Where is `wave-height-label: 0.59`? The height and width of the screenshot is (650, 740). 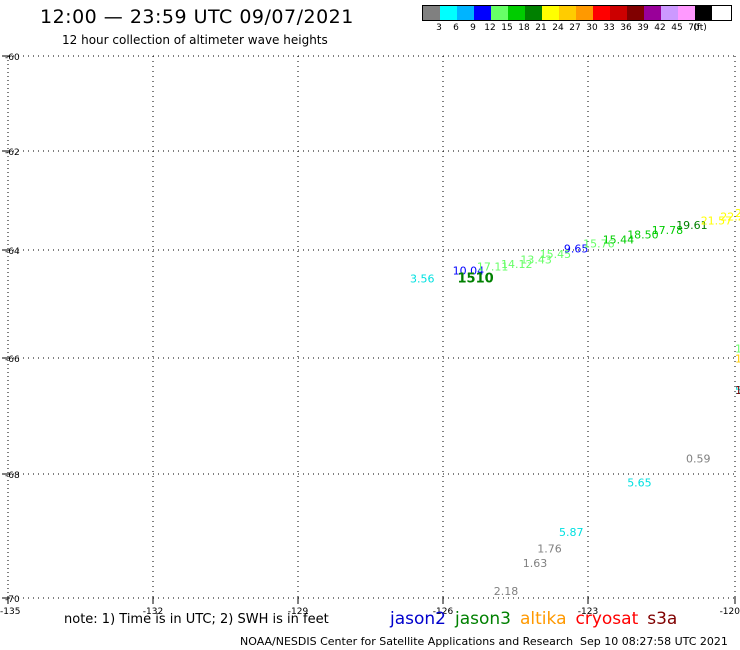
wave-height-label: 0.59 is located at coordinates (698, 458).